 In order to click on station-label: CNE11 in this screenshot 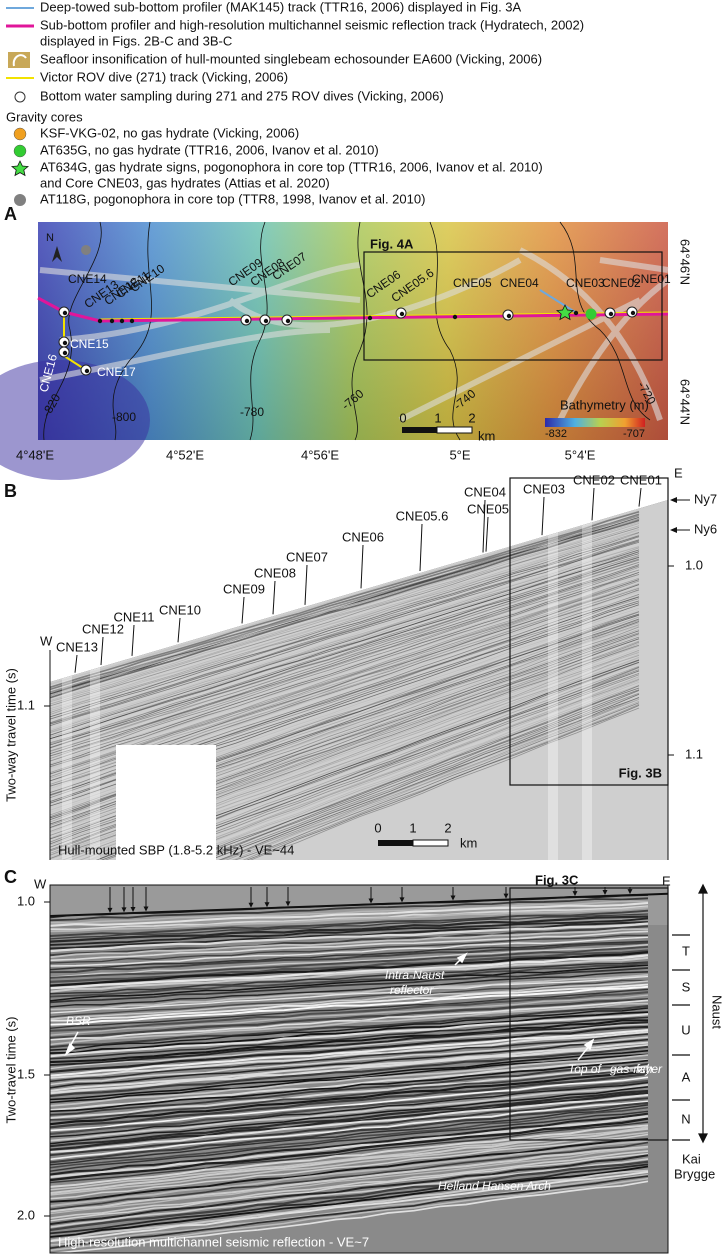, I will do `click(134, 616)`.